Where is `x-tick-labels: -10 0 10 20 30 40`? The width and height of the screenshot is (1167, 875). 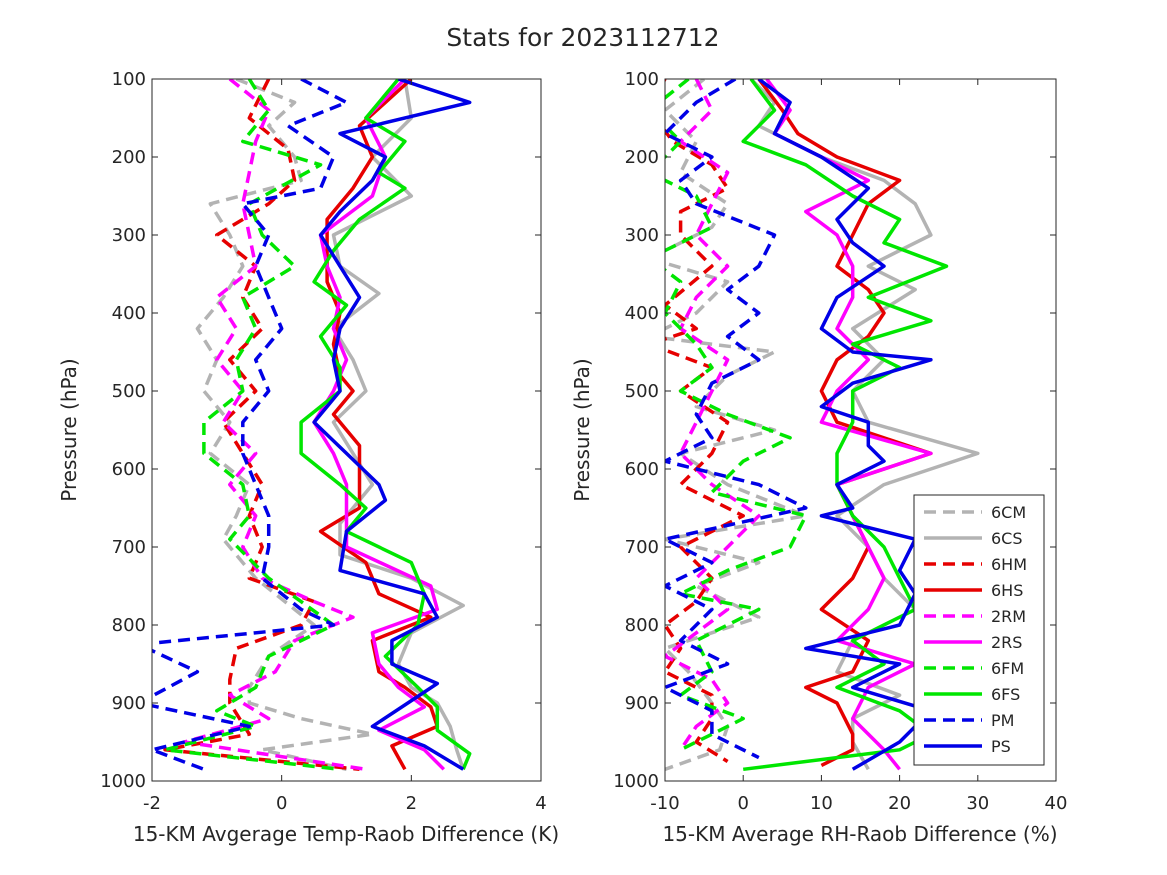 x-tick-labels: -10 0 10 20 30 40 is located at coordinates (858, 803).